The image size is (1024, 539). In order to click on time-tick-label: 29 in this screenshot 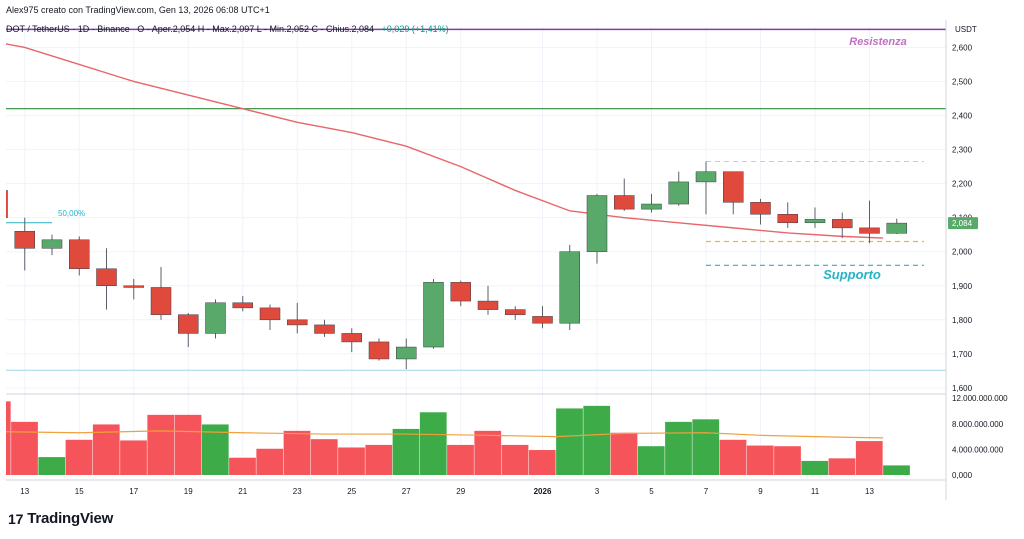, I will do `click(460, 491)`.